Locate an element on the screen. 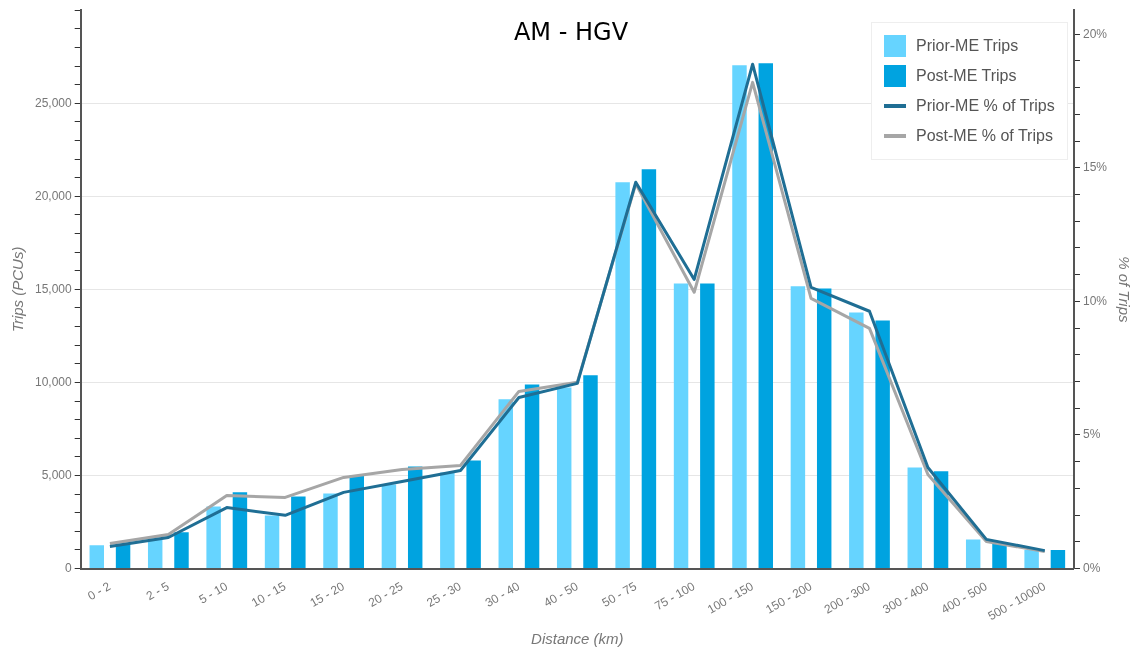  y-tick-label: 15,000 is located at coordinates (54, 288).